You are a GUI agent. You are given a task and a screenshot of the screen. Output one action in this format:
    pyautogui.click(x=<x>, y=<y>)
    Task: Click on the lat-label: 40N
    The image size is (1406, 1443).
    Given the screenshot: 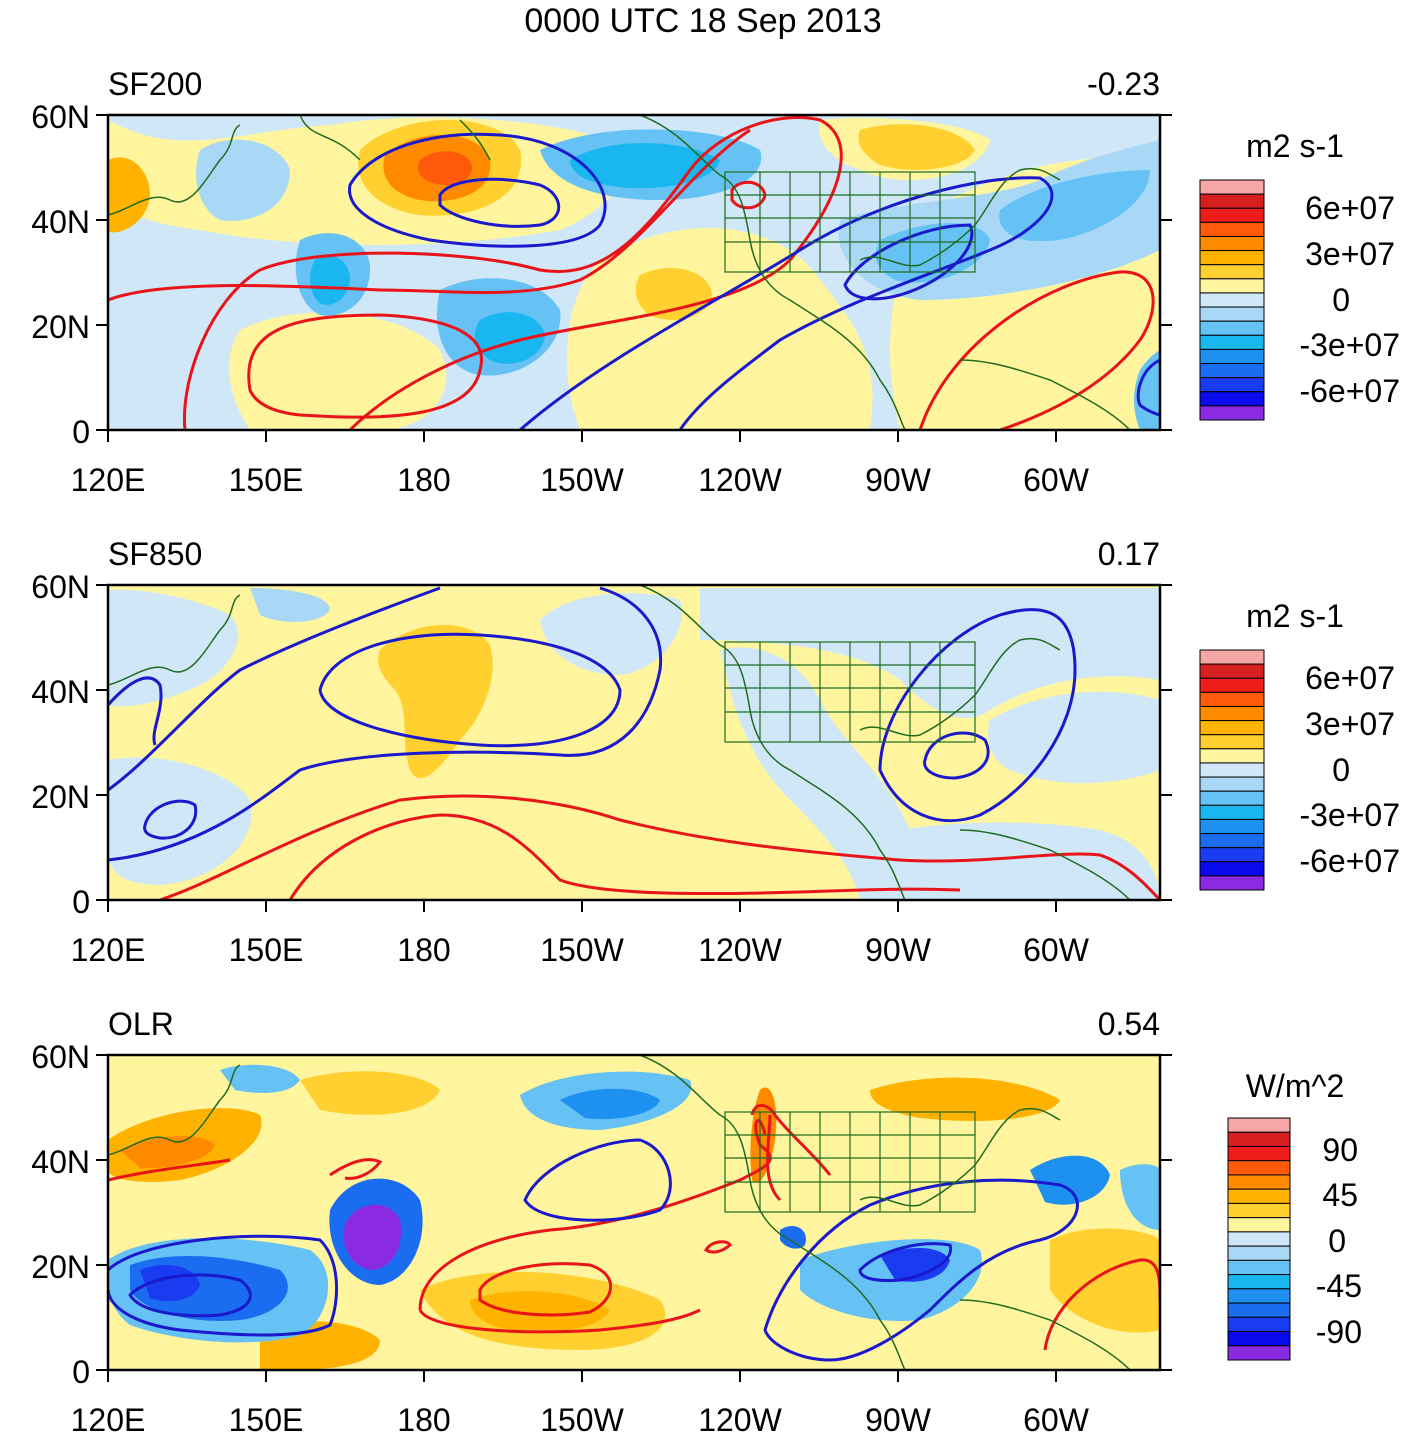 What is the action you would take?
    pyautogui.click(x=60, y=692)
    